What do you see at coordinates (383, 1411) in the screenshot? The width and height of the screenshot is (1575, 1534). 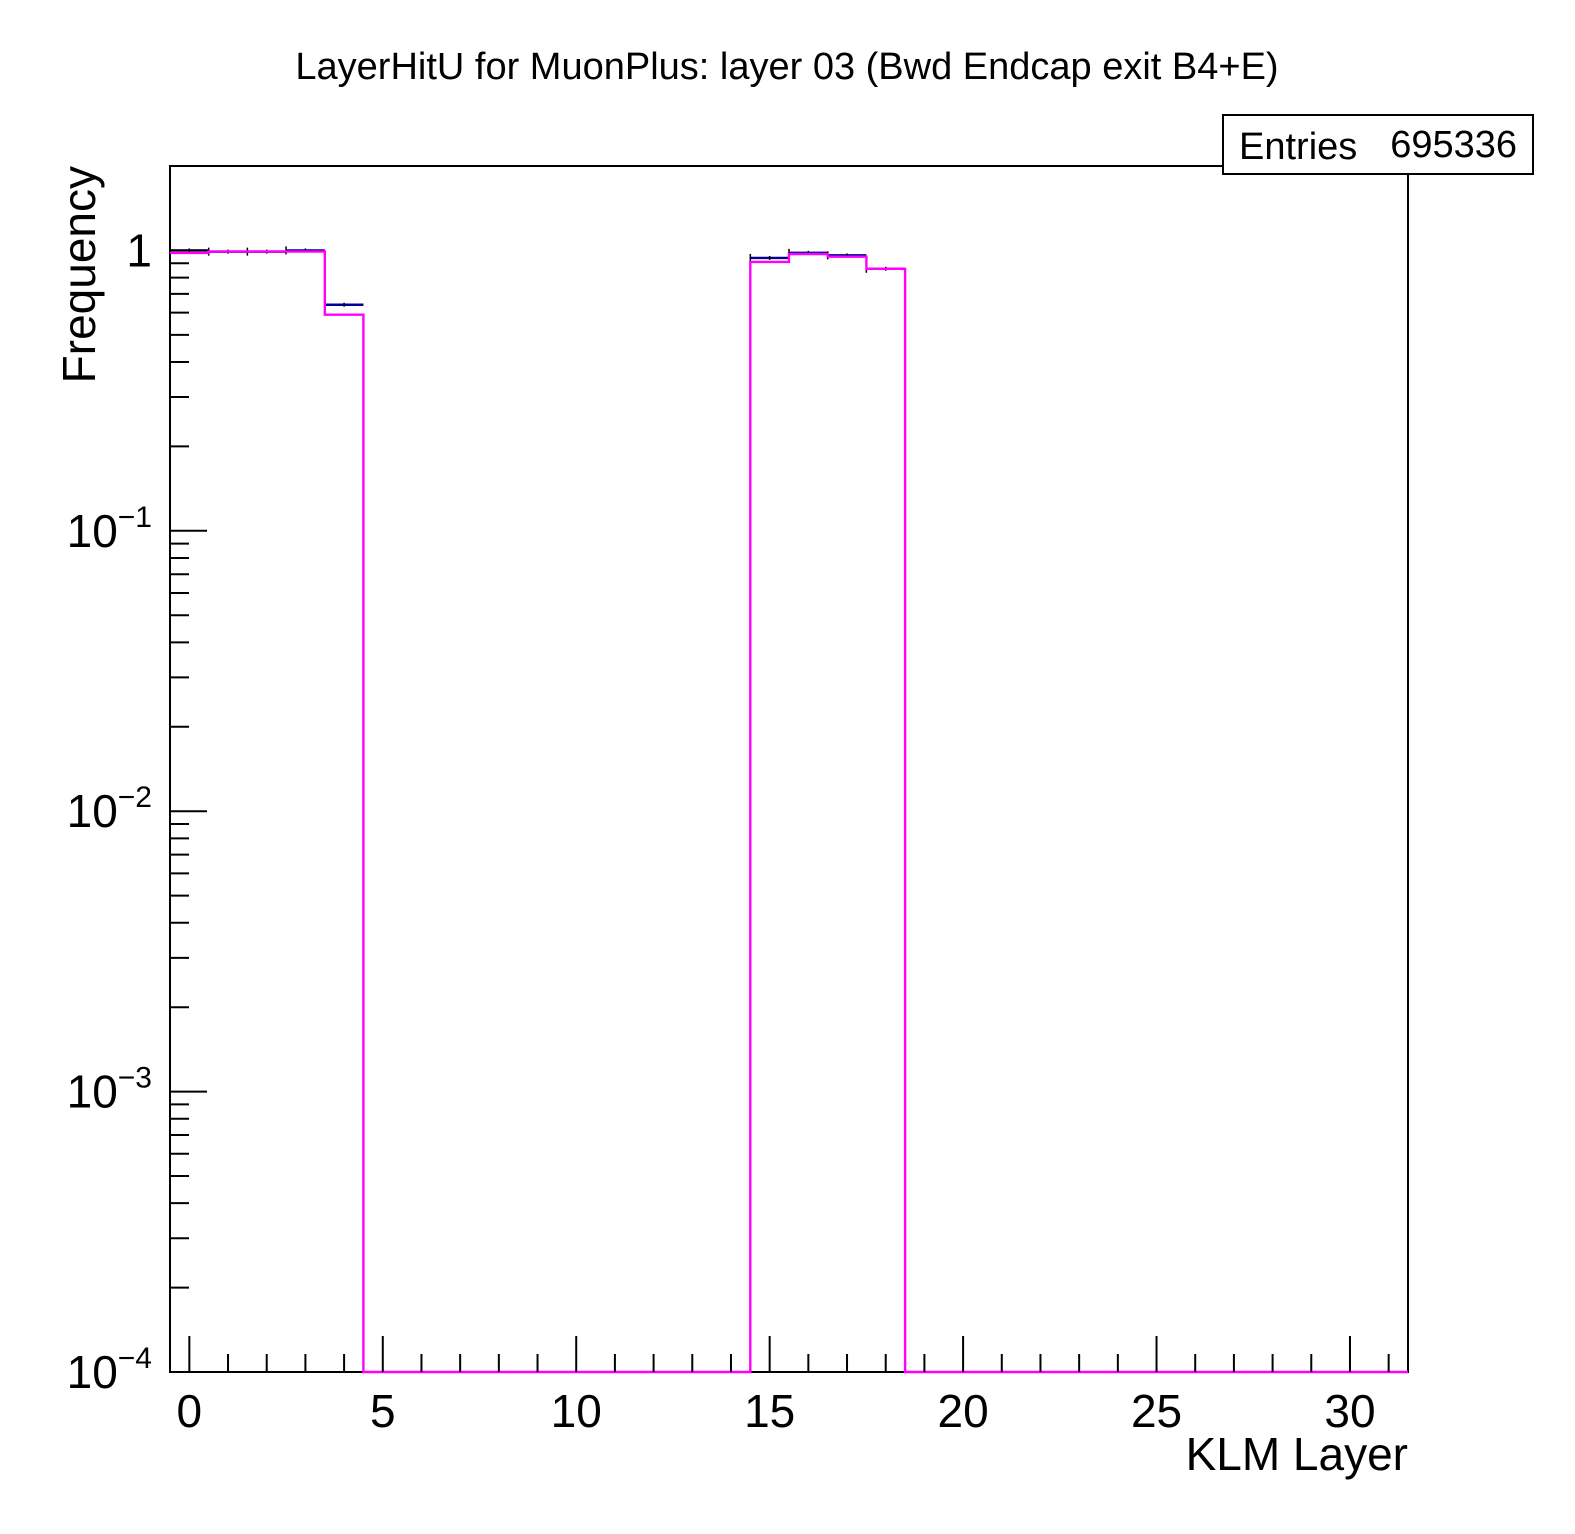 I see `x-tick-label: 5` at bounding box center [383, 1411].